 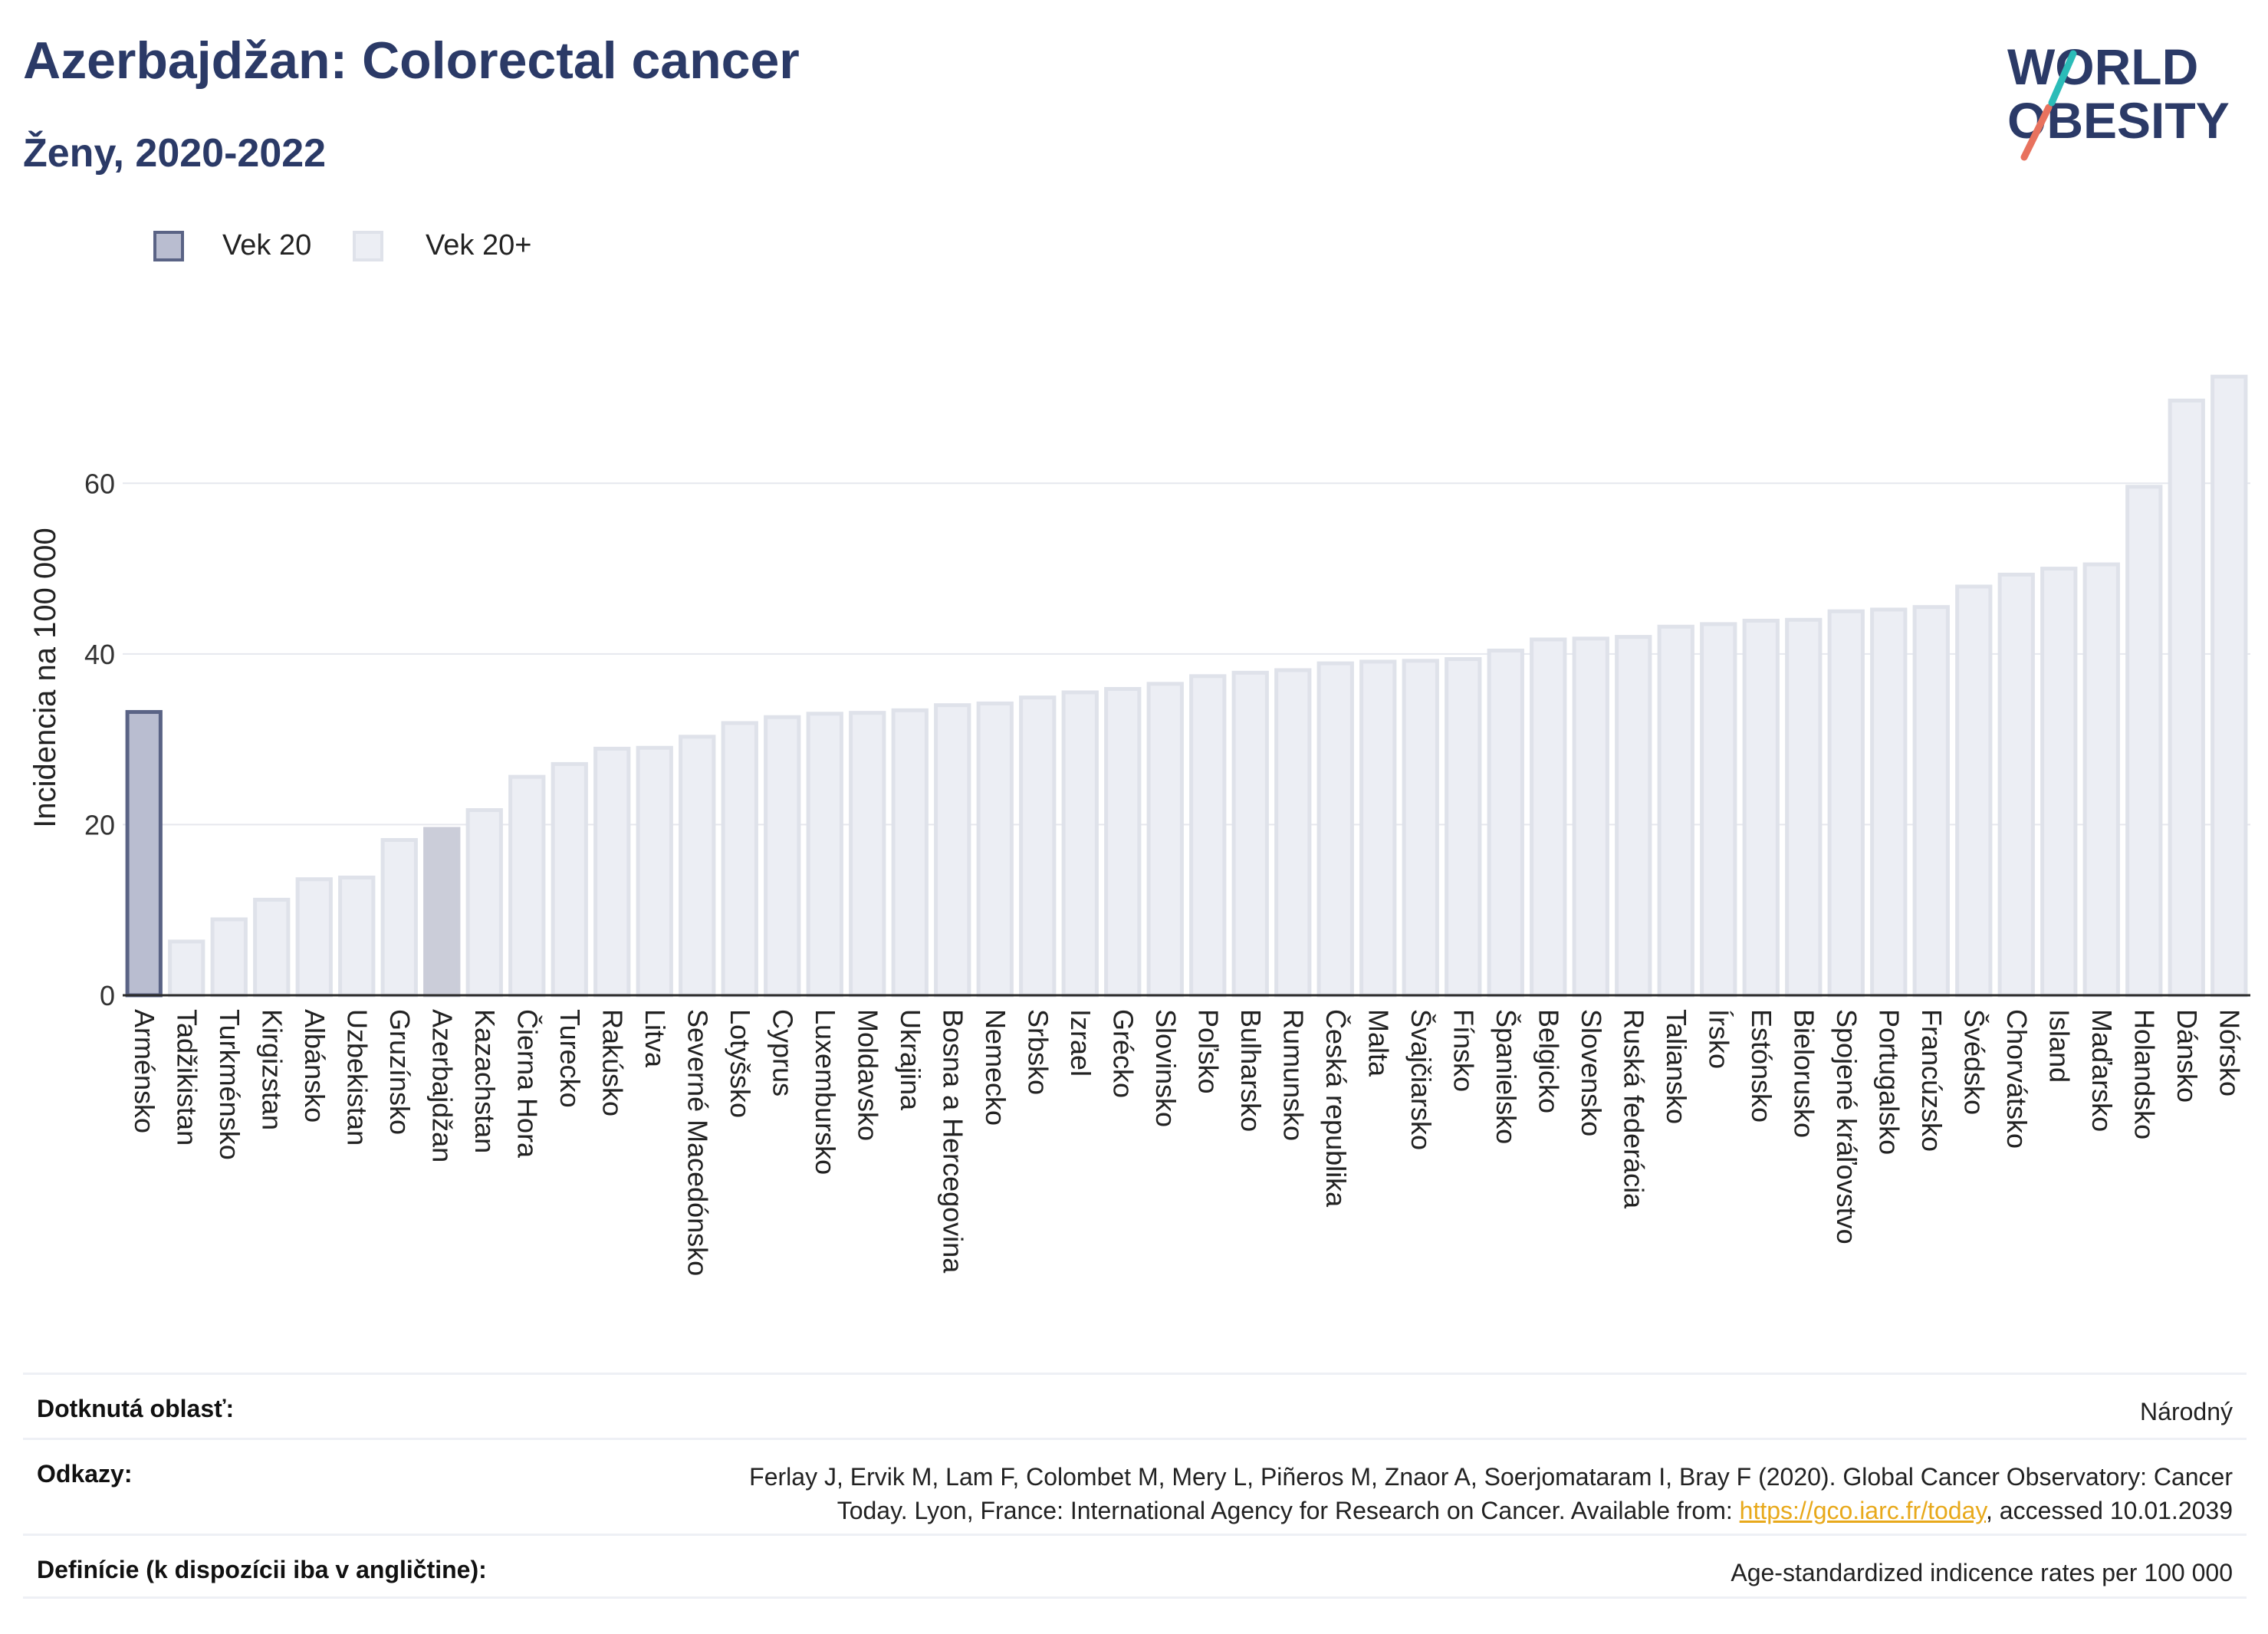 I want to click on x-tick-label: Spojené kráľovstvo, so click(x=1846, y=1126).